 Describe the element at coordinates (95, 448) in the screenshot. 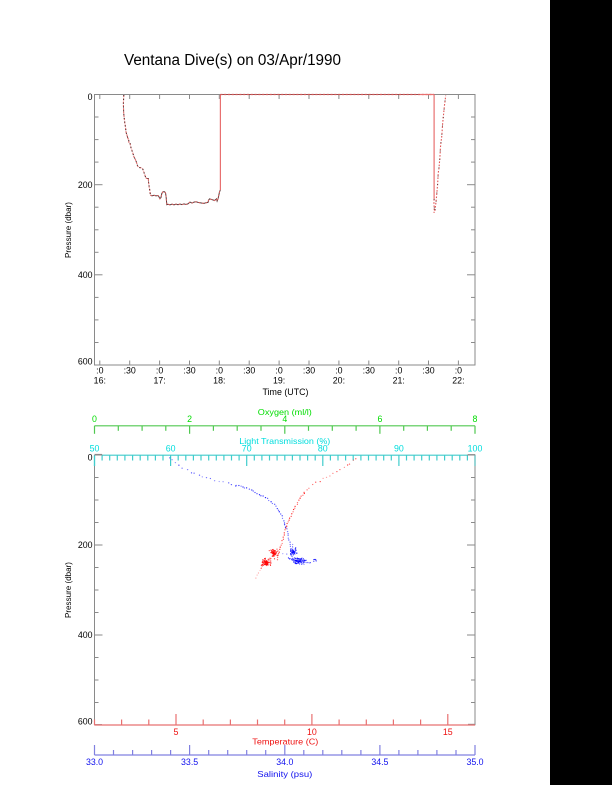

I see `svg-text: 50` at that location.